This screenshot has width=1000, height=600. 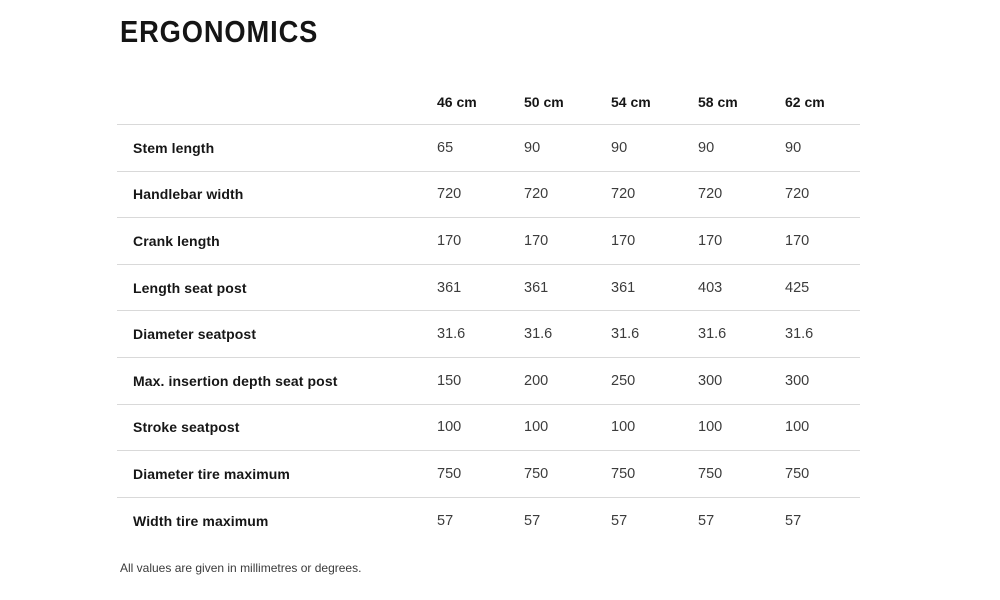 What do you see at coordinates (488, 241) in the screenshot?
I see `table-row: Crank length 170 170 170 170 170` at bounding box center [488, 241].